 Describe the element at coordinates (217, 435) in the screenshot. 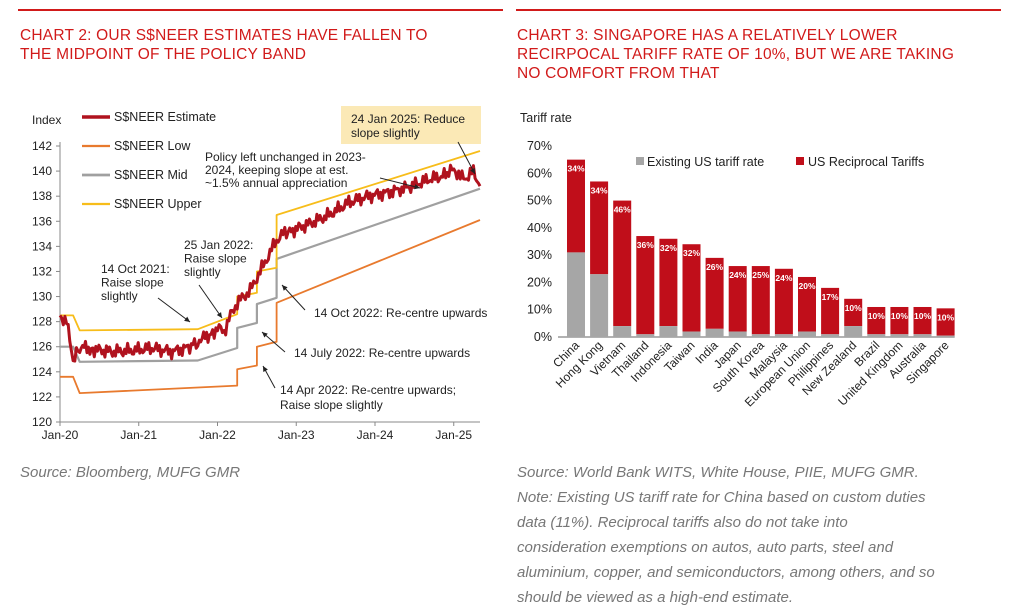

I see `x-tick-label: Jan-22` at that location.